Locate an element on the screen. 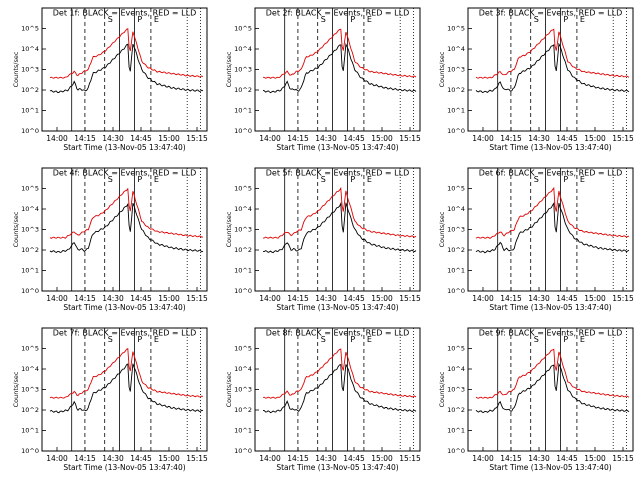  panel-title: Det 6f: BLACK = Events, RED = LLD is located at coordinates (551, 173).